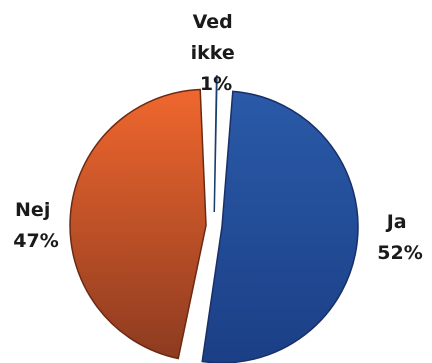  I want to click on pie-slice-ved-ikke, so click(215, 144).